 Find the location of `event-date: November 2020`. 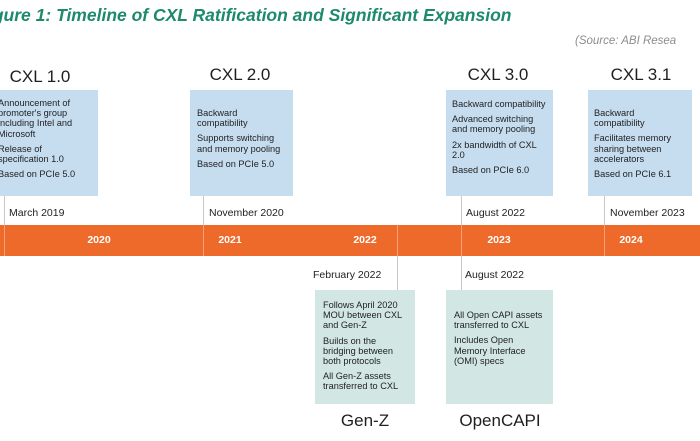

event-date: November 2020 is located at coordinates (246, 213).